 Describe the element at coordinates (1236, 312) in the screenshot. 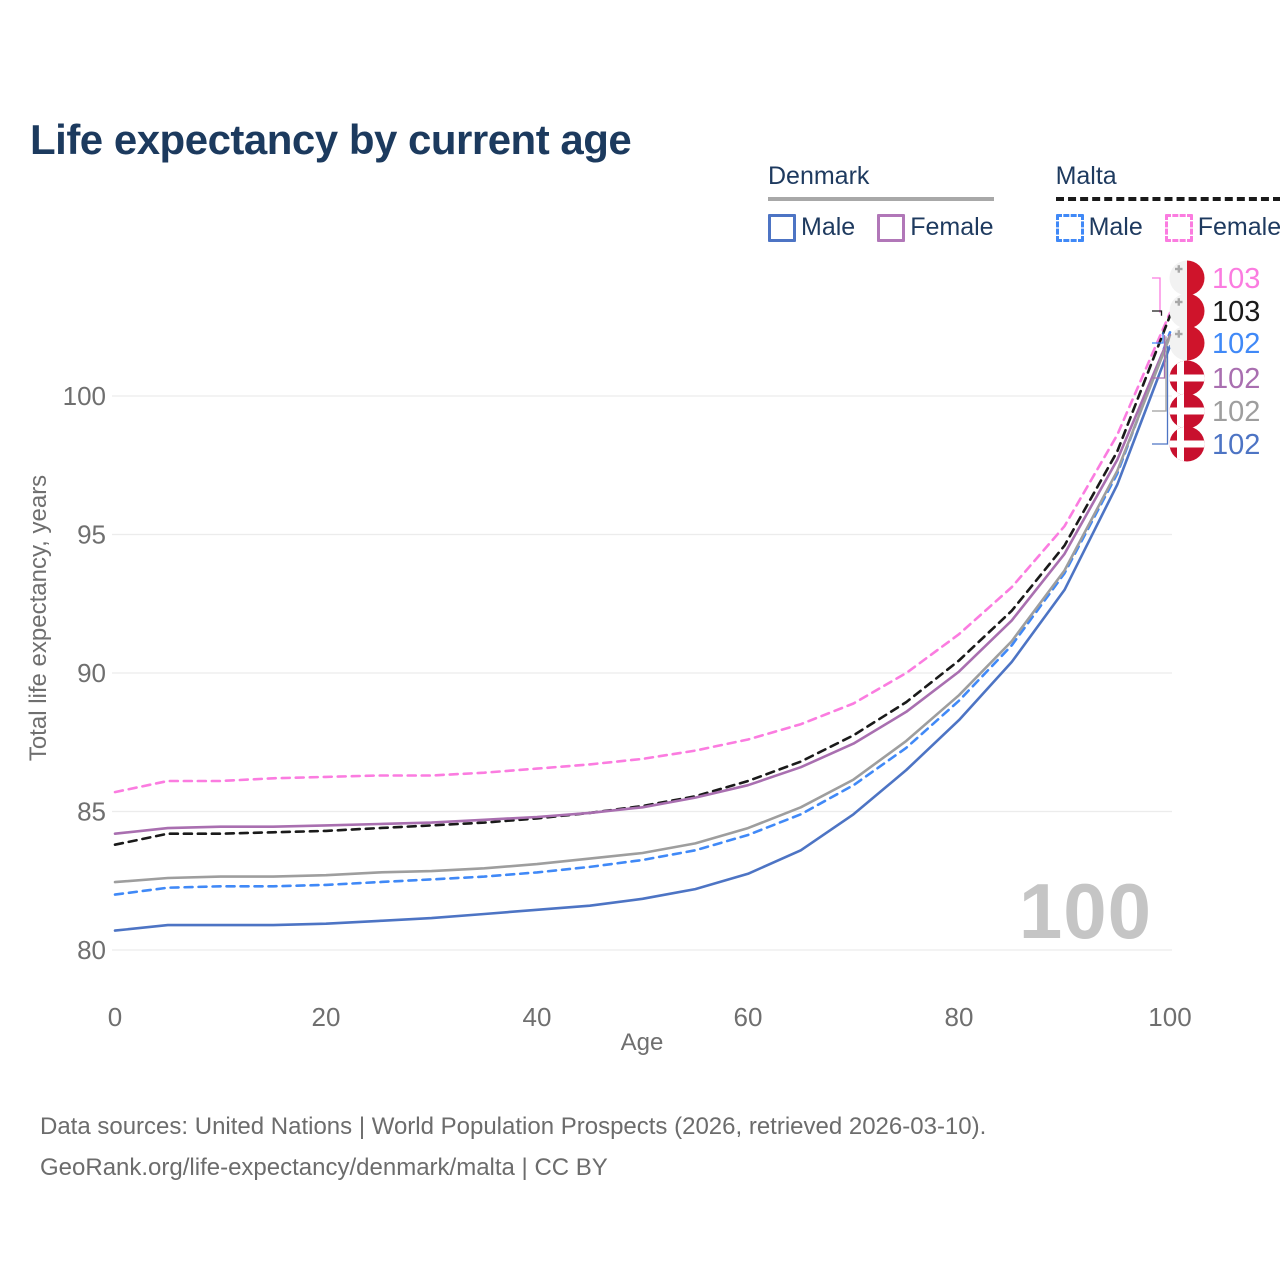

I see `end-value-label-malta: 103` at that location.